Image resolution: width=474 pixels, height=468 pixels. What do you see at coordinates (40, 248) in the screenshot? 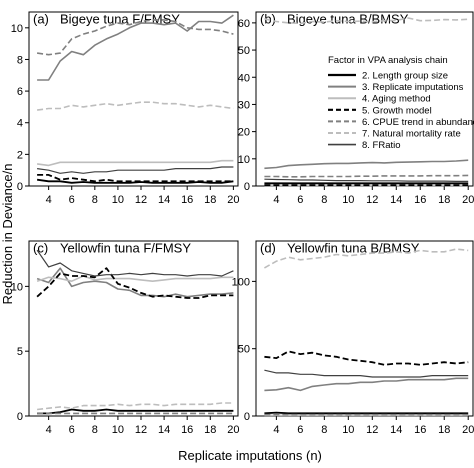
I see `panel-label: (c)` at bounding box center [40, 248].